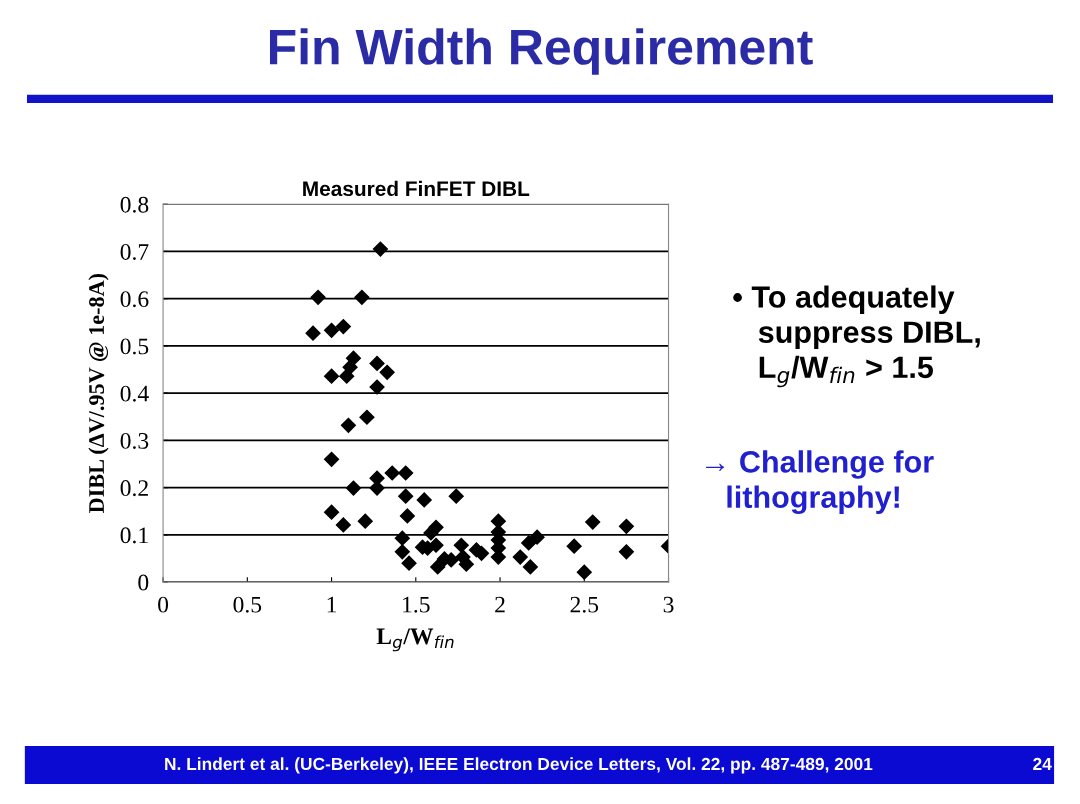  I want to click on y-tick-label: 0.1, so click(134, 535).